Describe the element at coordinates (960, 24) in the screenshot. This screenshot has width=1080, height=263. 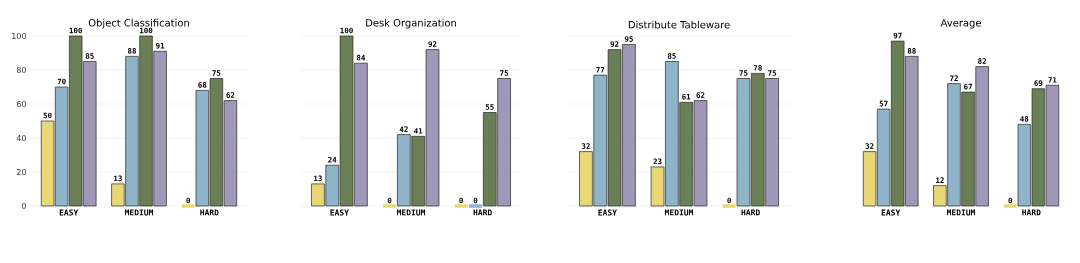
I see `chart-title: Average` at that location.